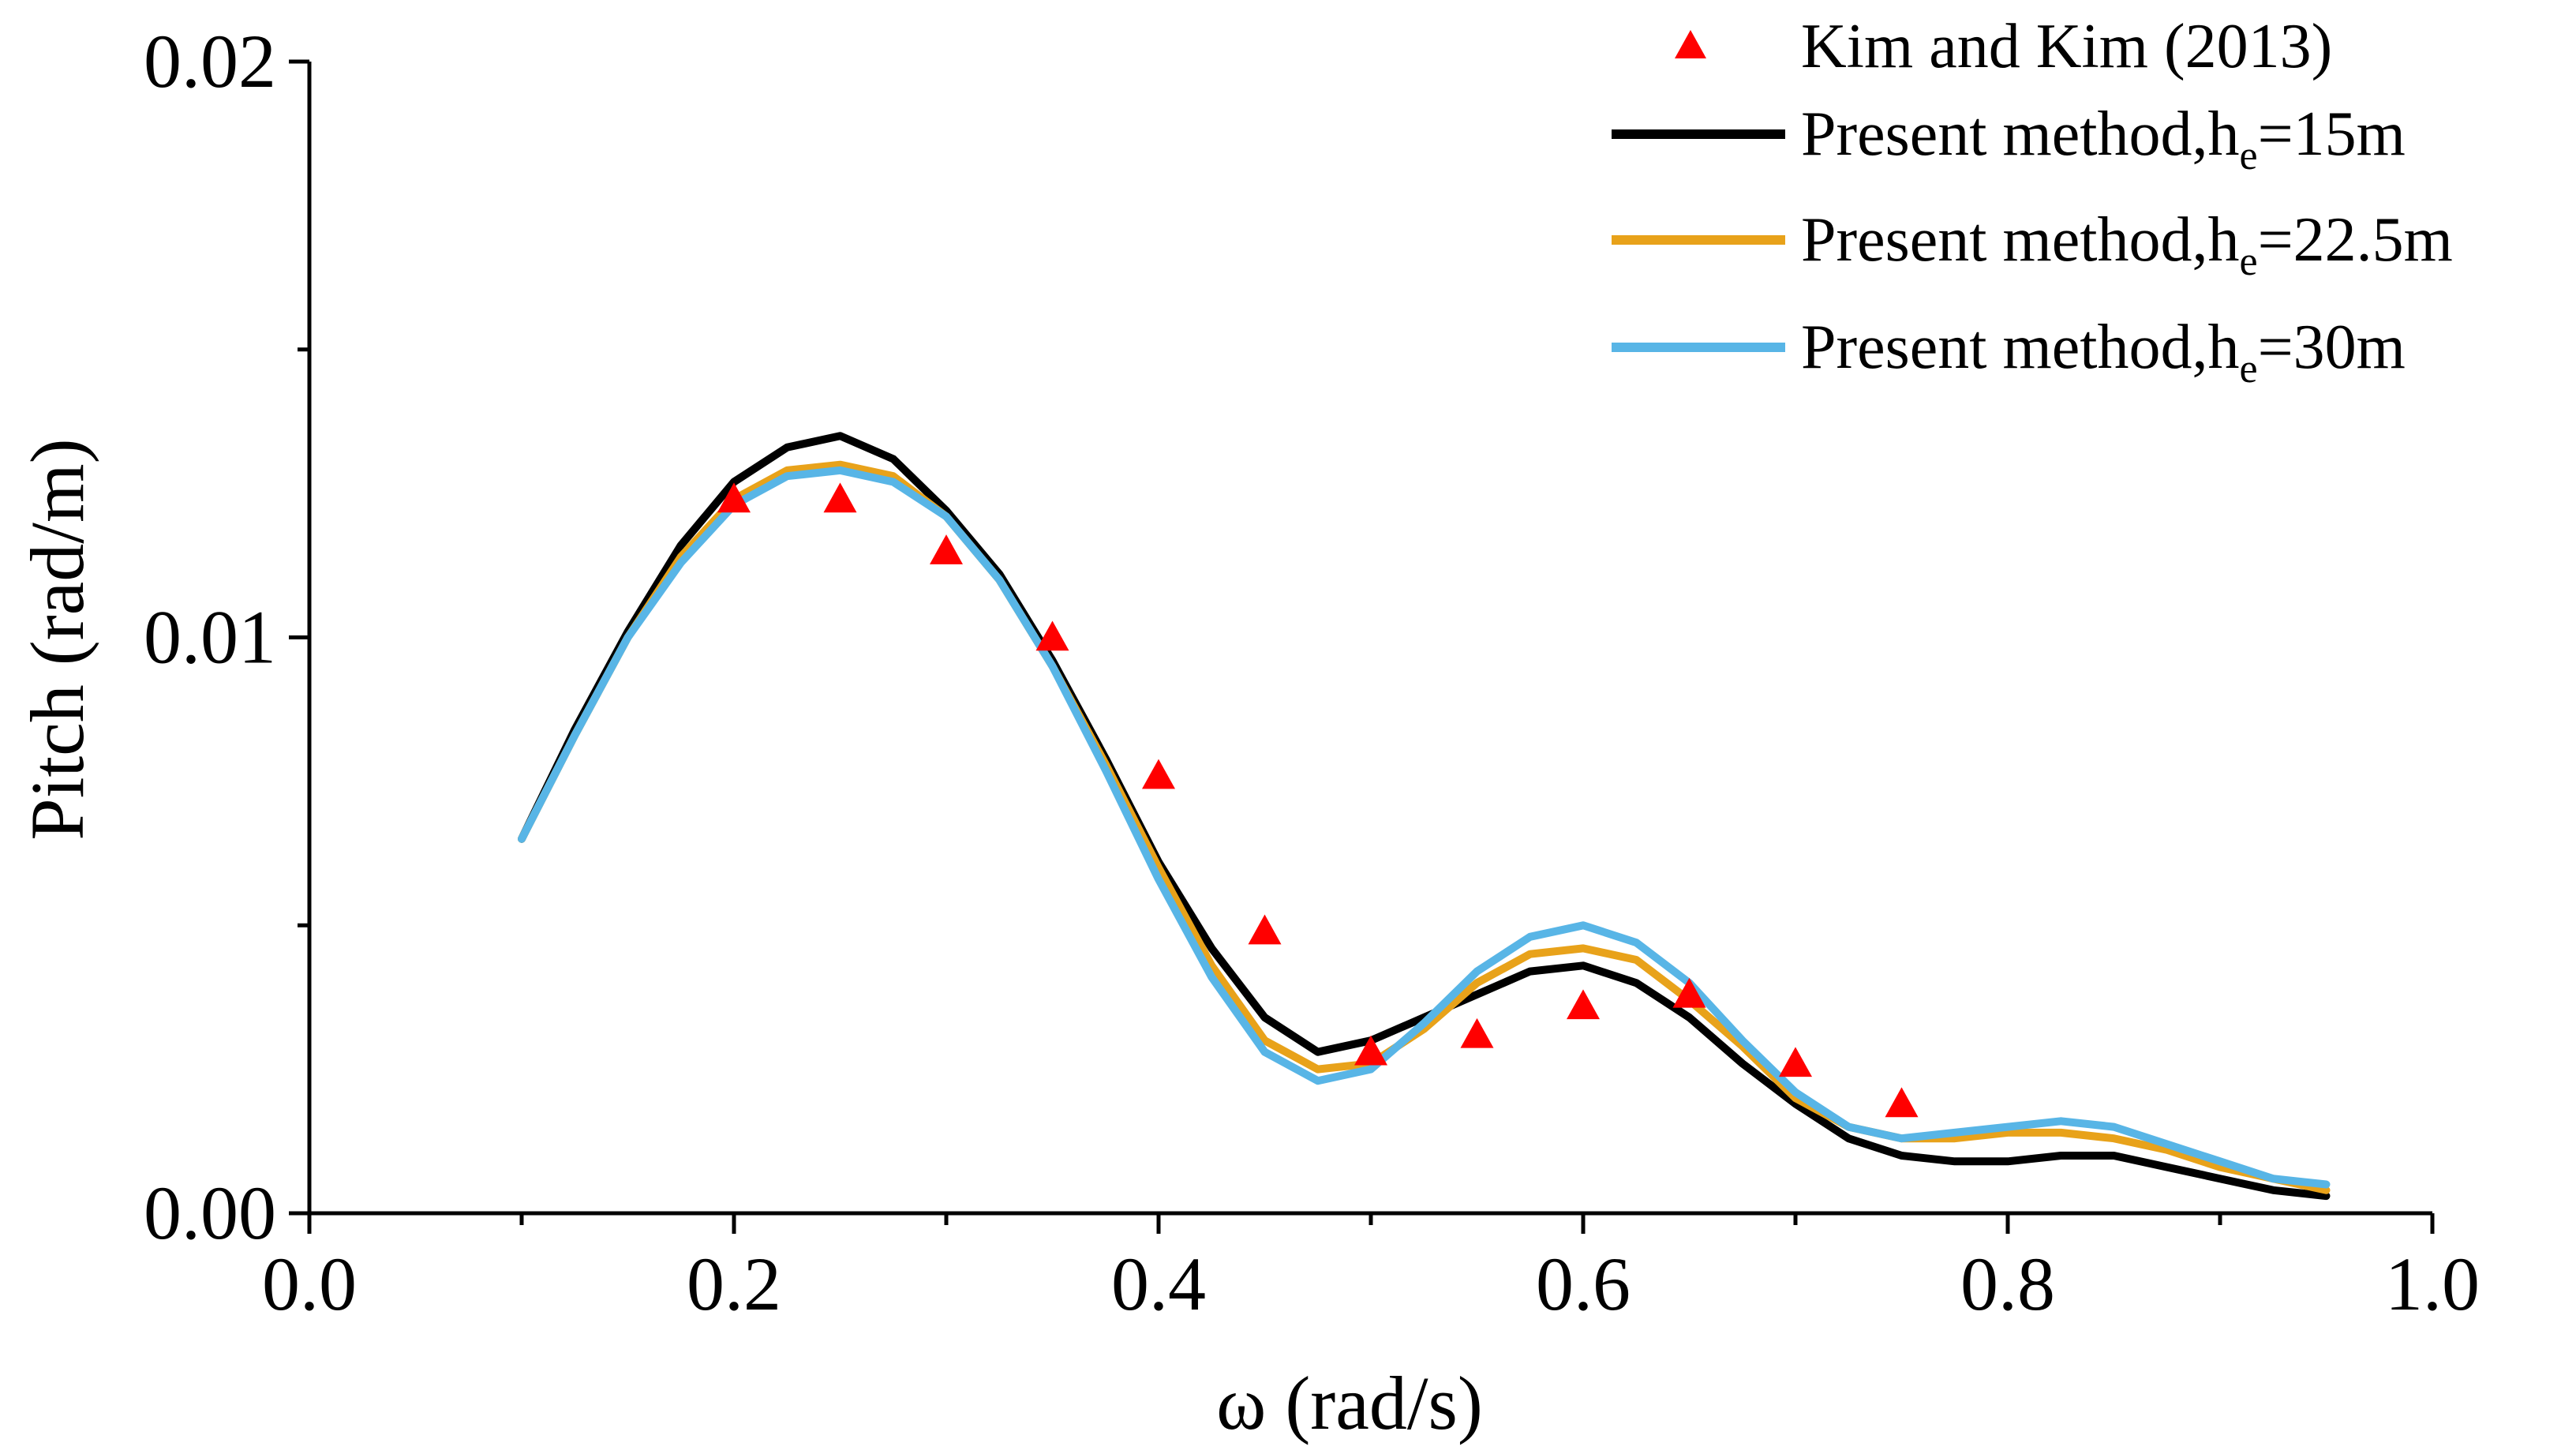 The width and height of the screenshot is (2576, 1454). I want to click on x-tick-label: 0.4, so click(1158, 1284).